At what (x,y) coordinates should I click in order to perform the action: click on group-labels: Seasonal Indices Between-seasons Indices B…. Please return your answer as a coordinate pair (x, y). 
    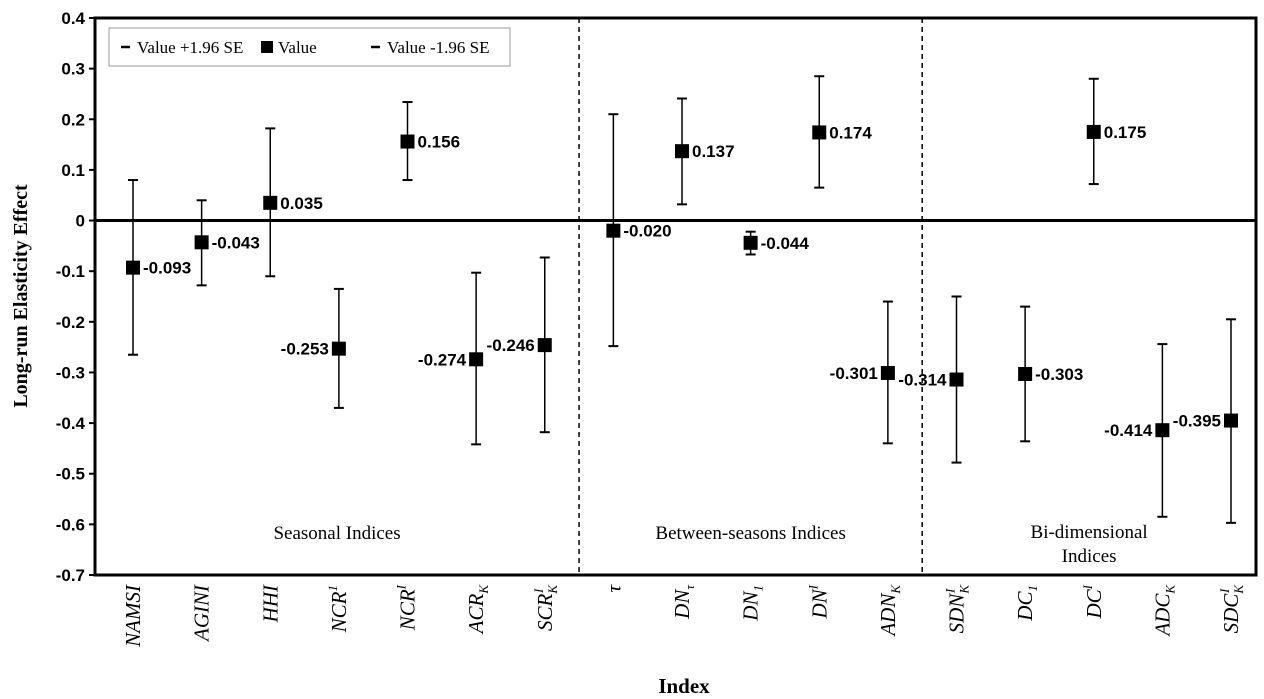
    Looking at the image, I should click on (710, 544).